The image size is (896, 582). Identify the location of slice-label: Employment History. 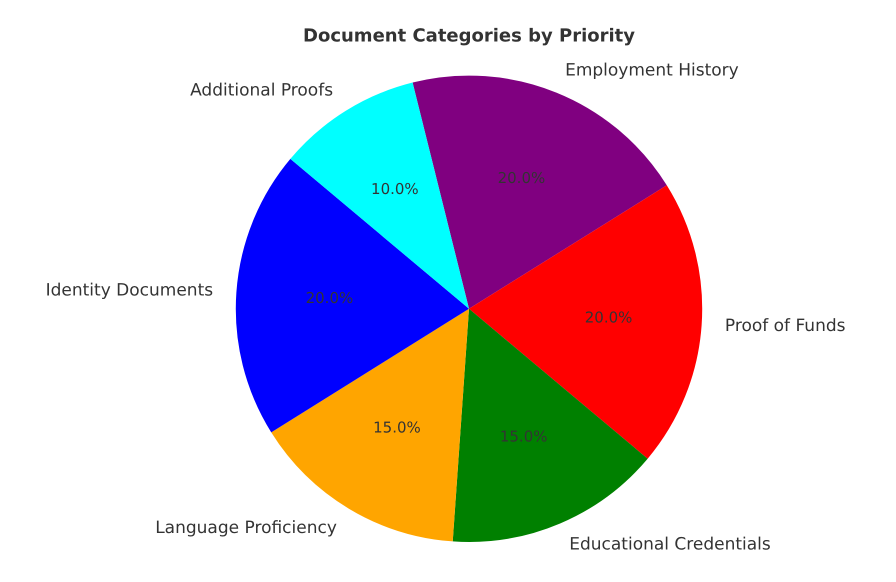
(652, 70).